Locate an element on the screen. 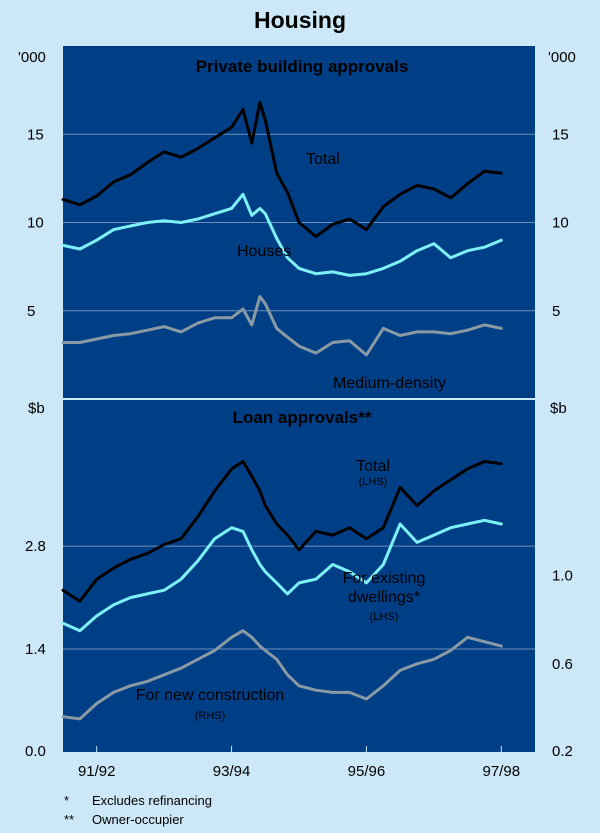 The image size is (600, 833). xtick-label: 97/98 is located at coordinates (502, 771).